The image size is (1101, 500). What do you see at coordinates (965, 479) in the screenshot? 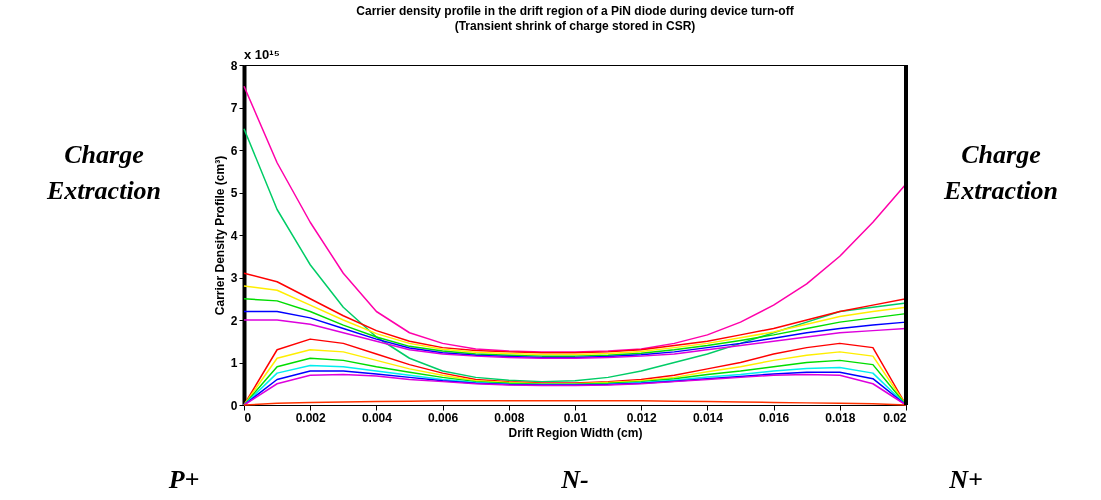
I see `text: N+` at bounding box center [965, 479].